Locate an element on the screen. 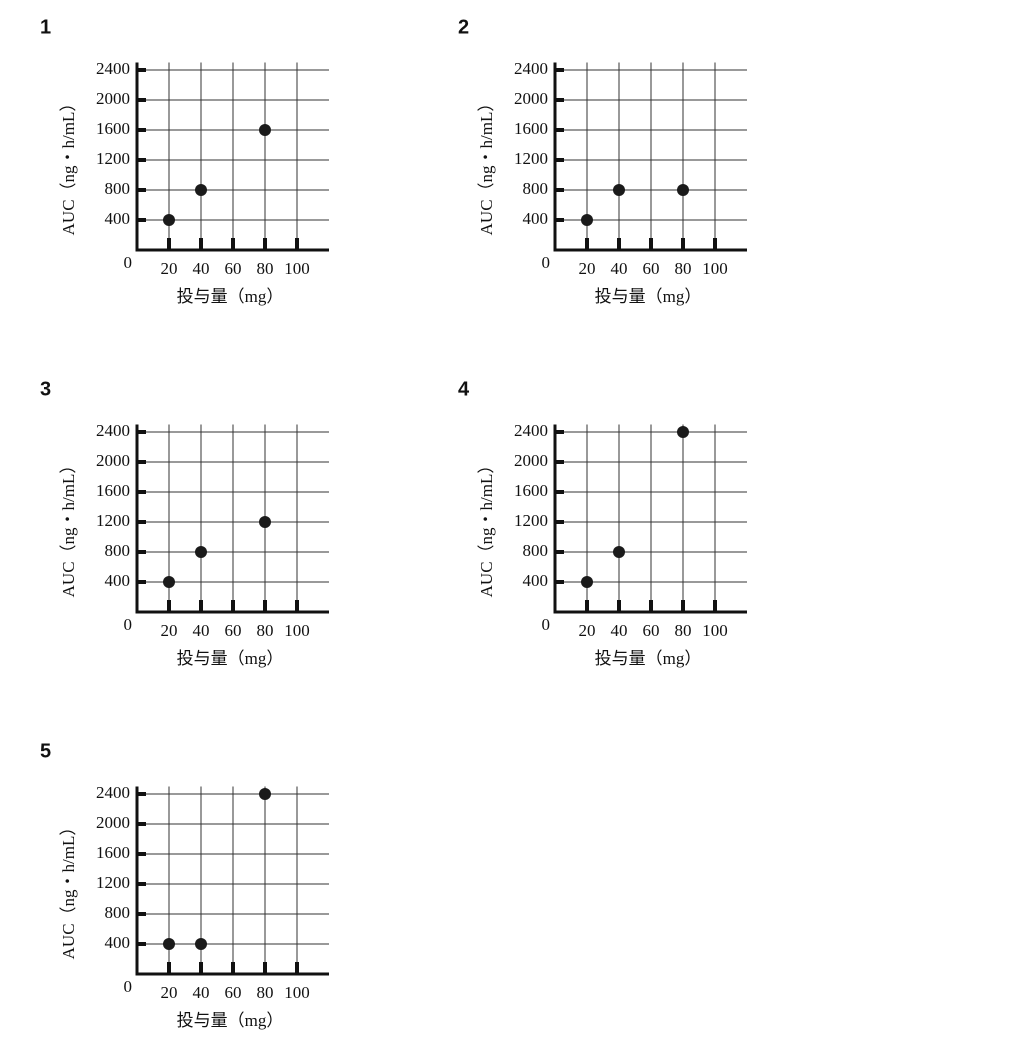  panel-title: 4 is located at coordinates (464, 389).